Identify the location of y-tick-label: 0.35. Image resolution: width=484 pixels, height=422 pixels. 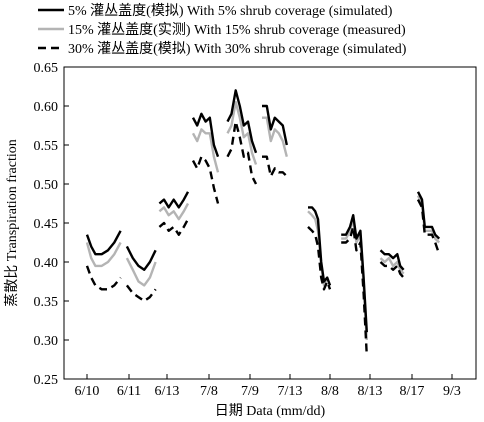
(46, 302).